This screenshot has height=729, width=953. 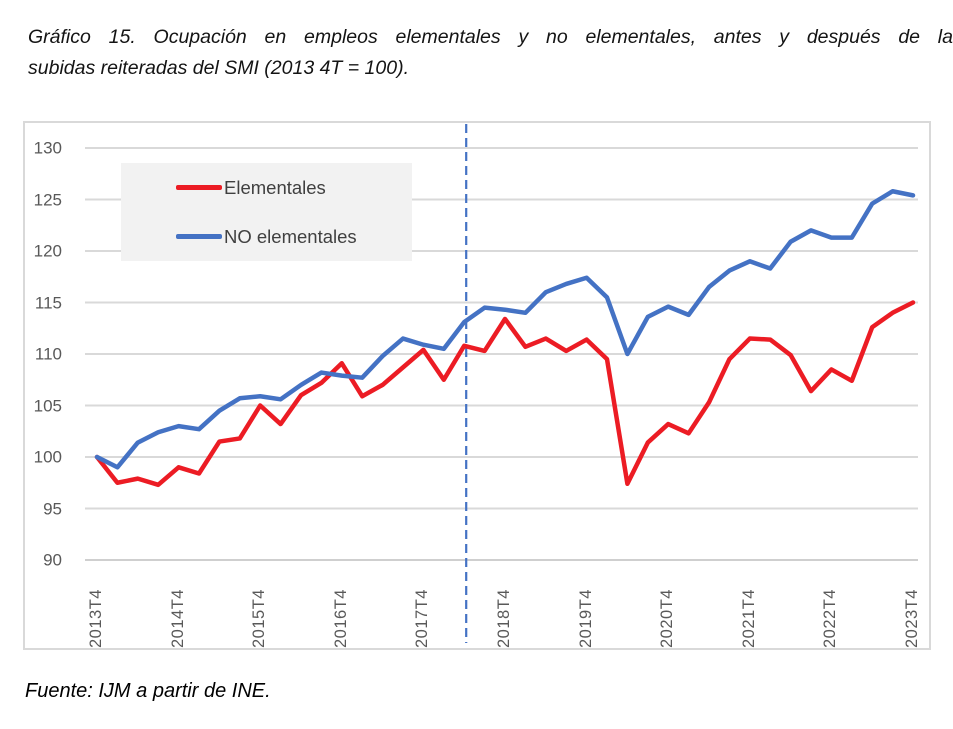 I want to click on y-tick-label-130: 130, so click(x=47, y=148).